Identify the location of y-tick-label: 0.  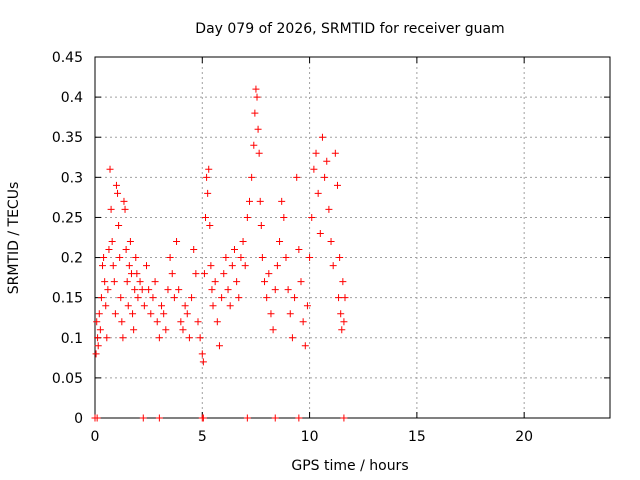
(78, 419).